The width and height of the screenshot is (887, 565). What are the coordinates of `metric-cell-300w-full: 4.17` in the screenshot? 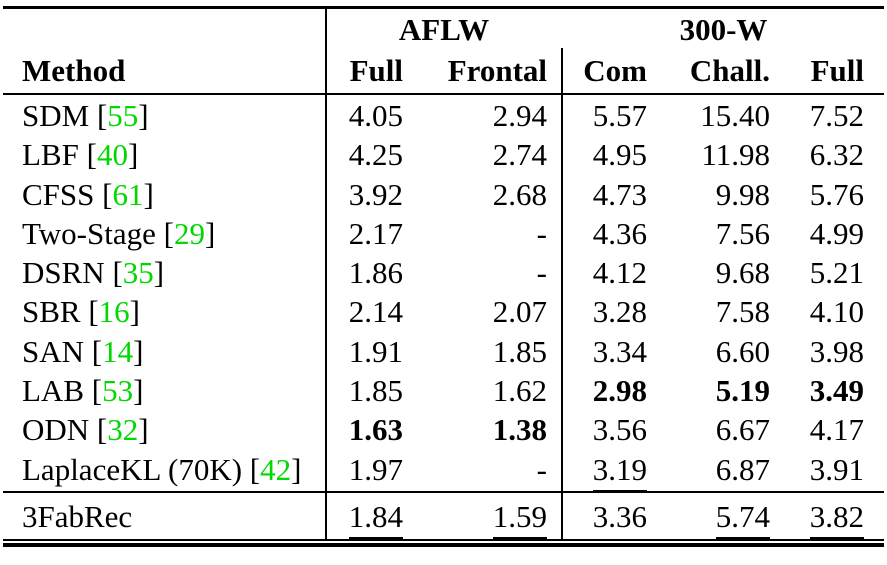 It's located at (832, 429).